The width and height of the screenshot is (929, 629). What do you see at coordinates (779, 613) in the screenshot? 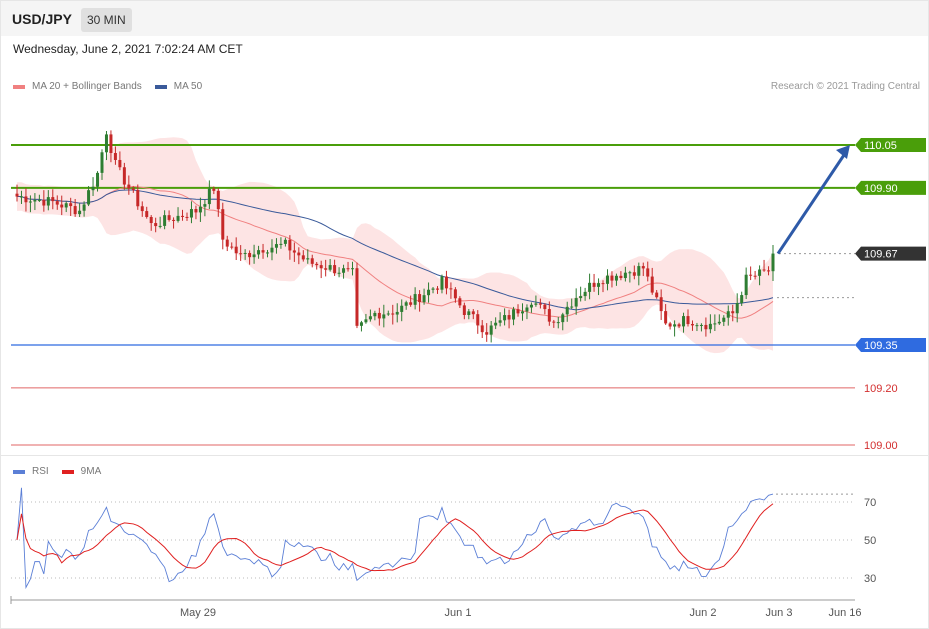
I see `x-tick-label: Jun 3` at bounding box center [779, 613].